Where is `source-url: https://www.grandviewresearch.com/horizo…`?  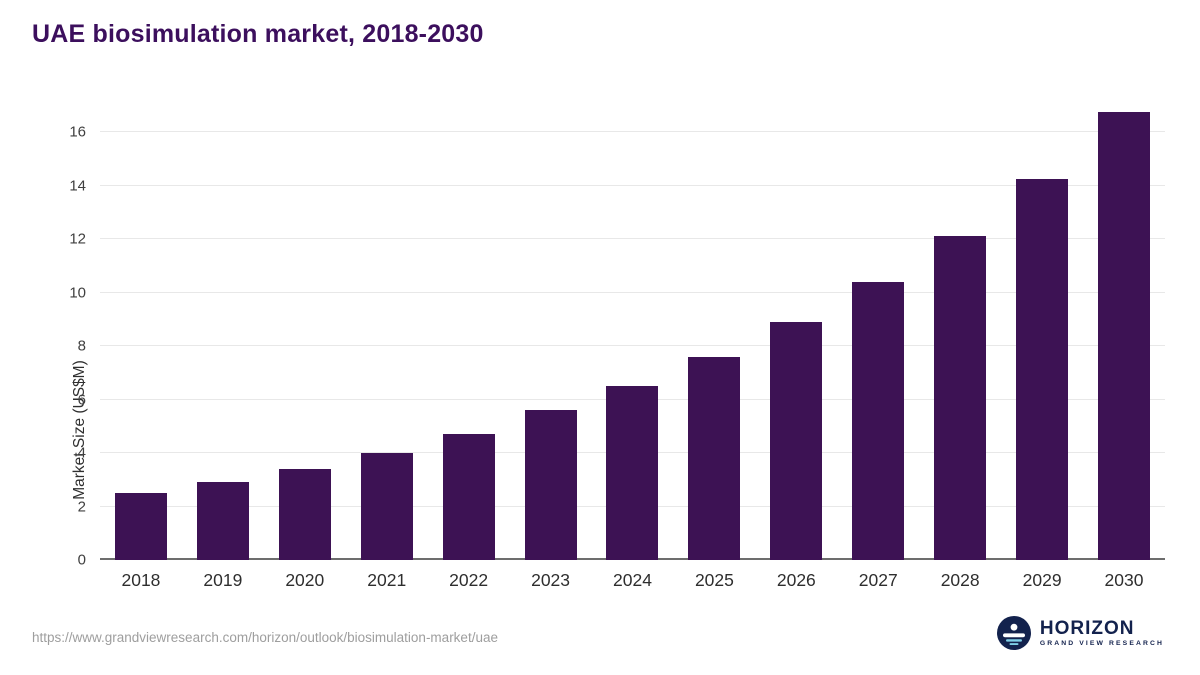
source-url: https://www.grandviewresearch.com/horizo… is located at coordinates (265, 637).